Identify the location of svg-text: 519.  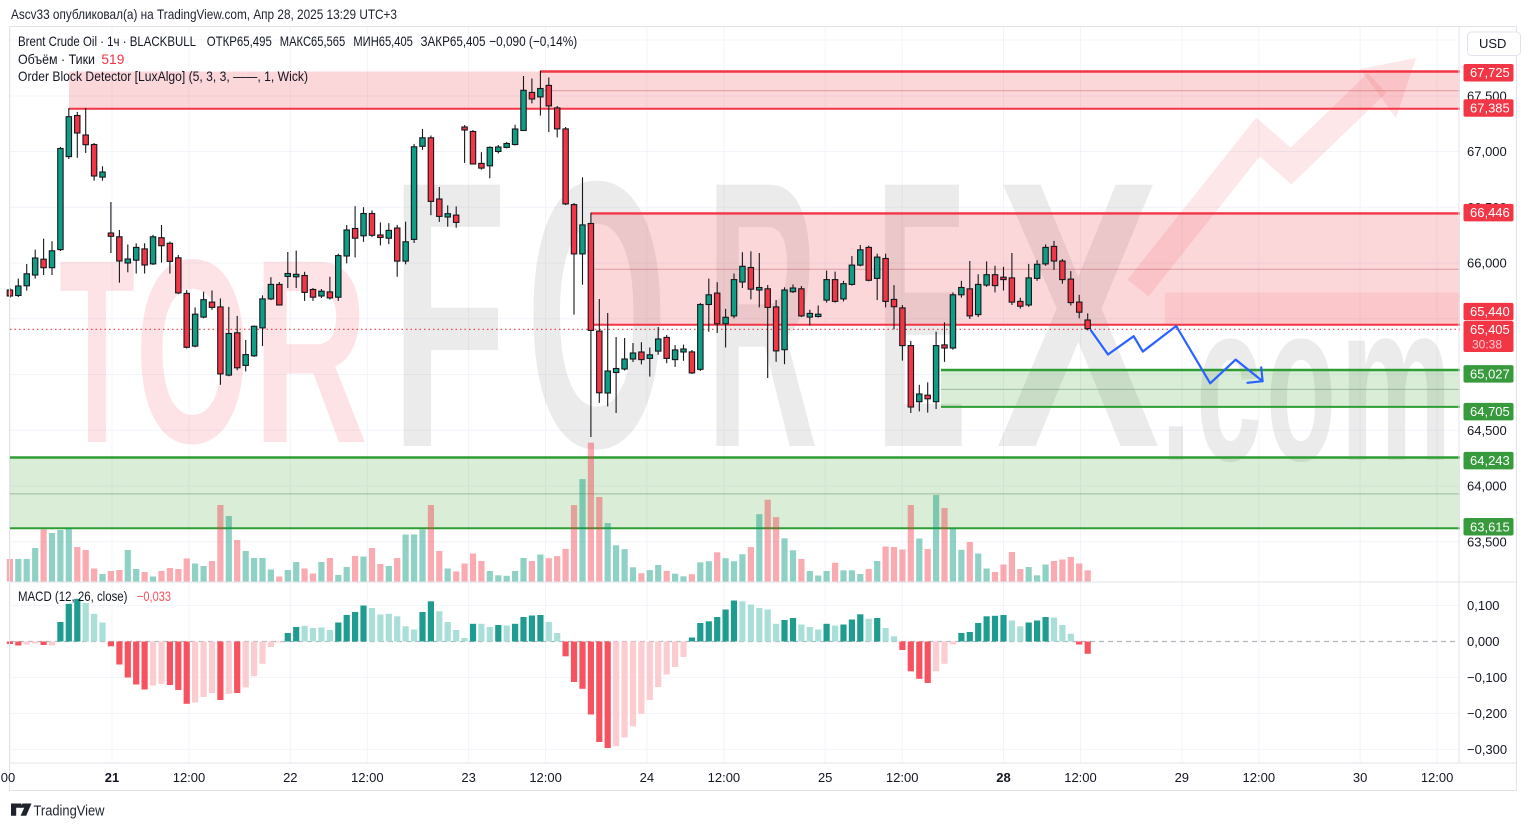
(112, 59).